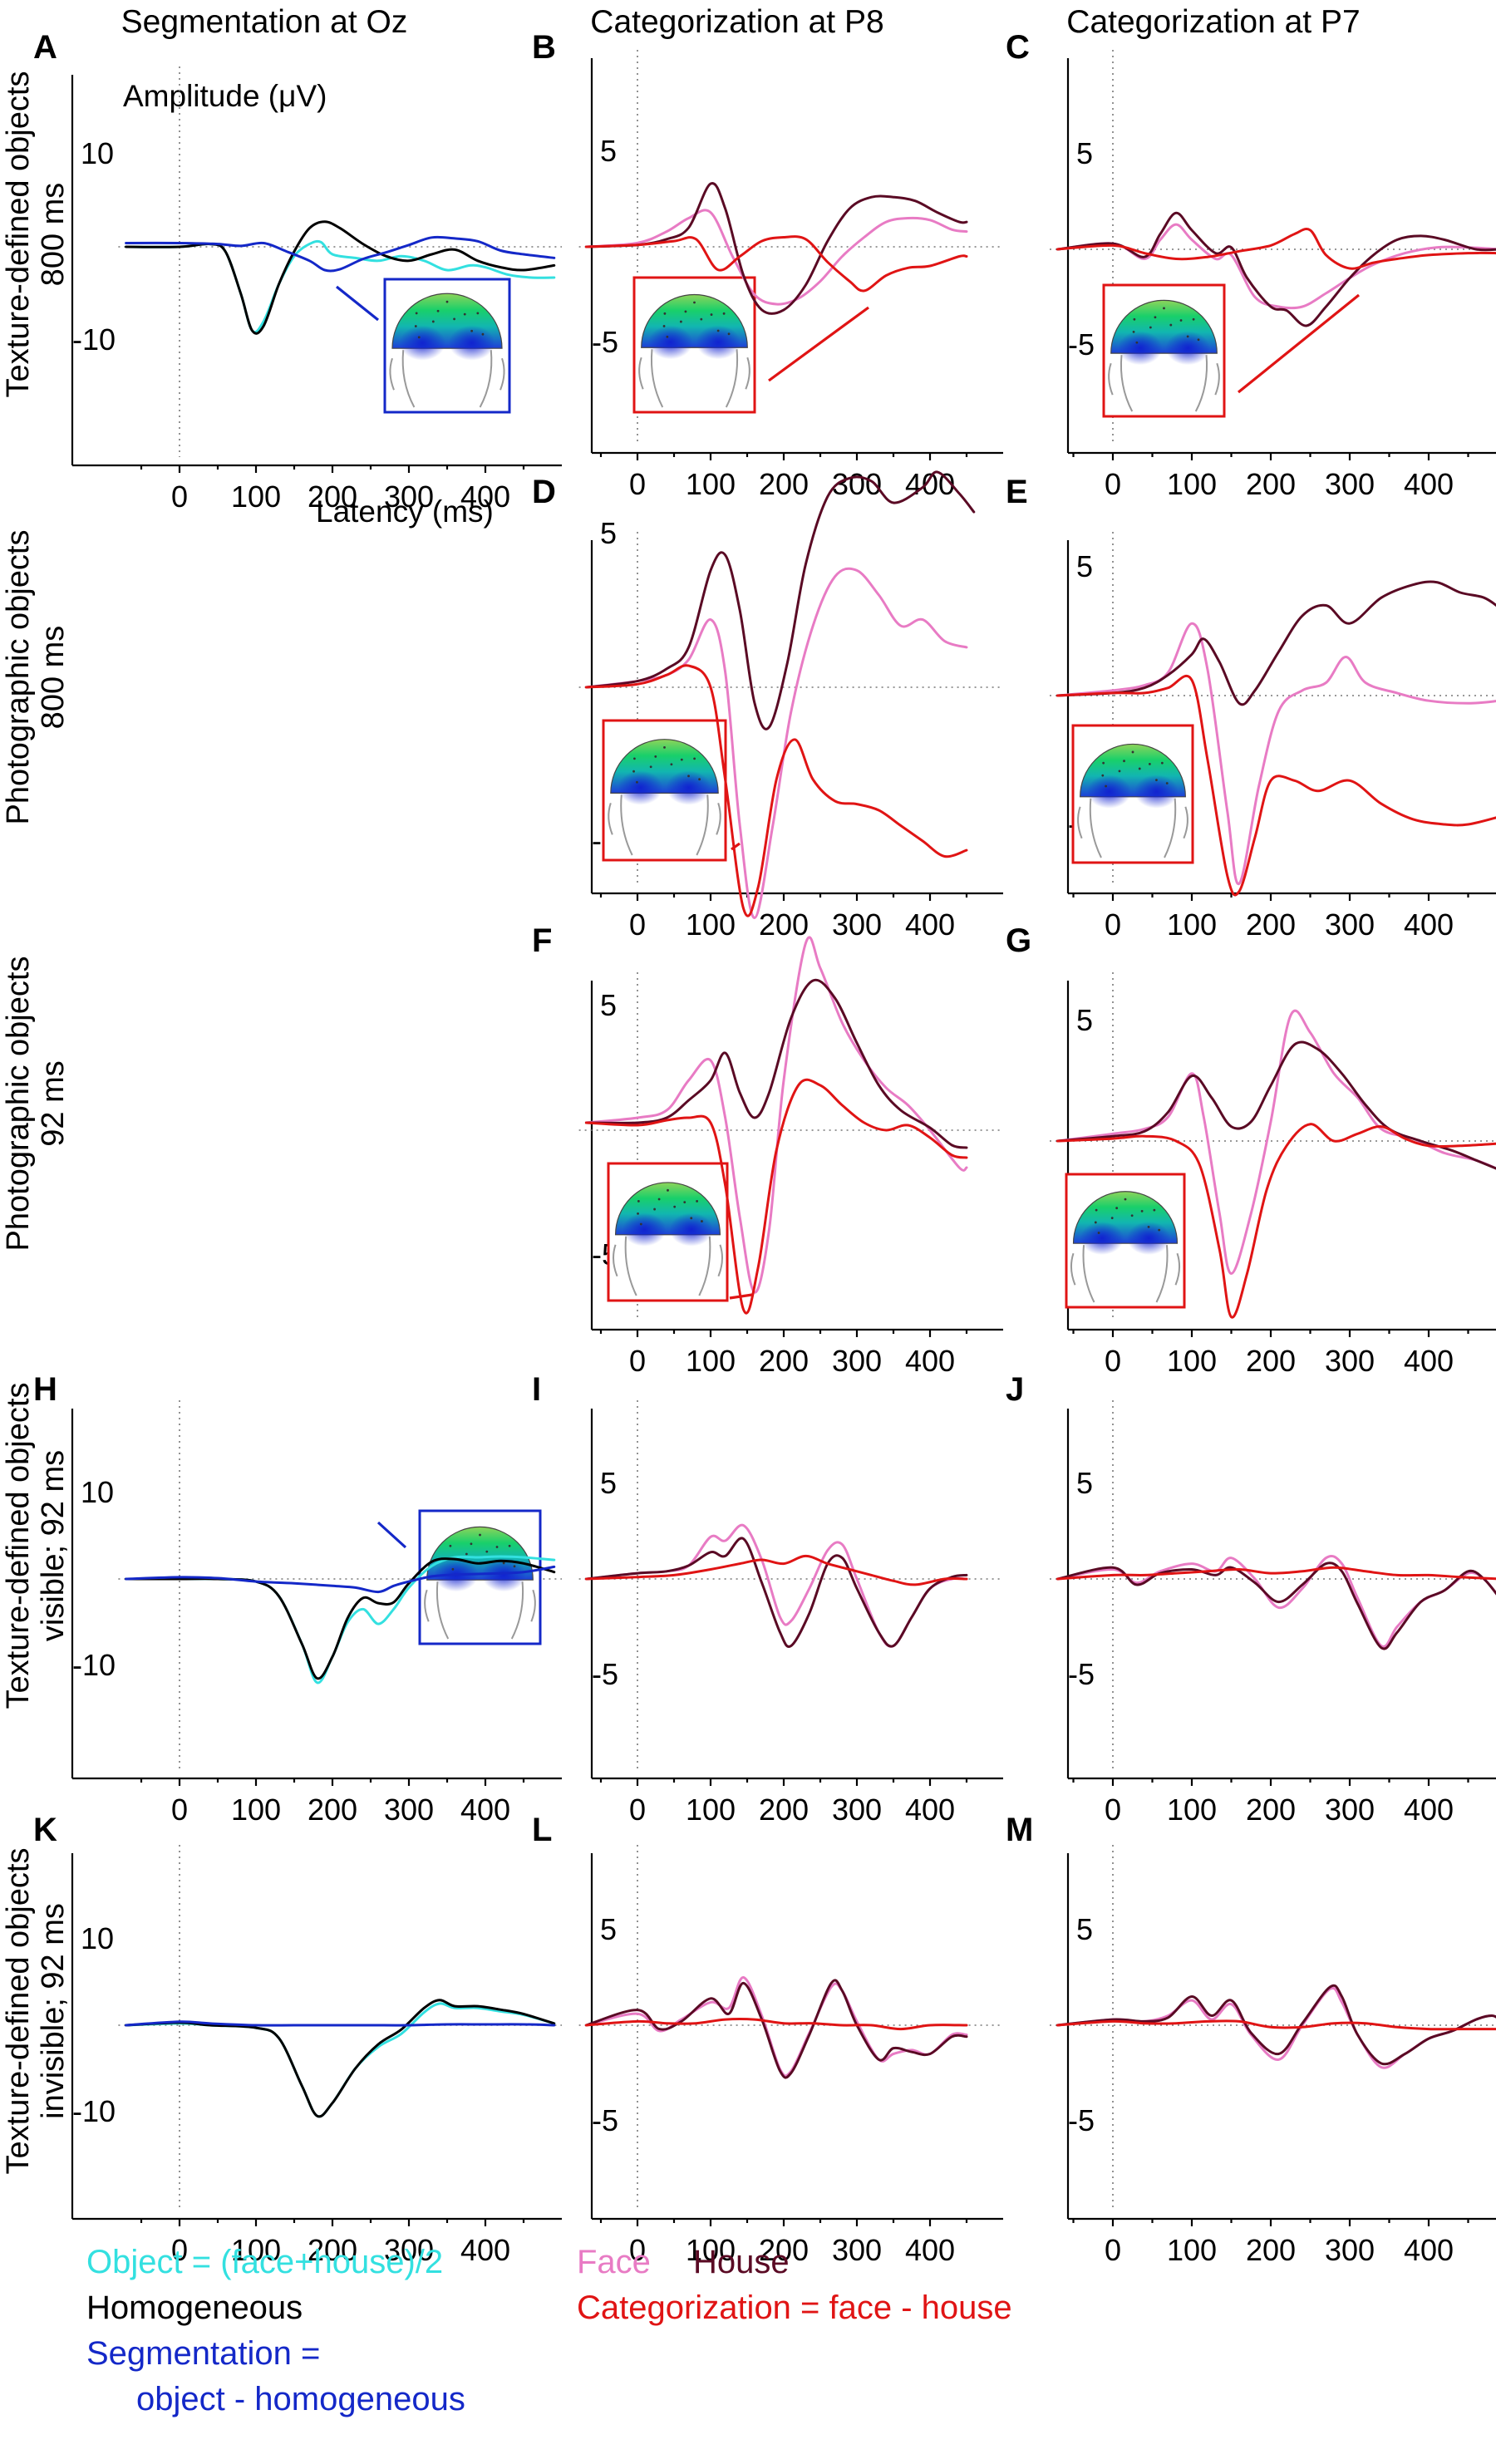 This screenshot has height=2464, width=1496. I want to click on panel-letter: E, so click(1017, 492).